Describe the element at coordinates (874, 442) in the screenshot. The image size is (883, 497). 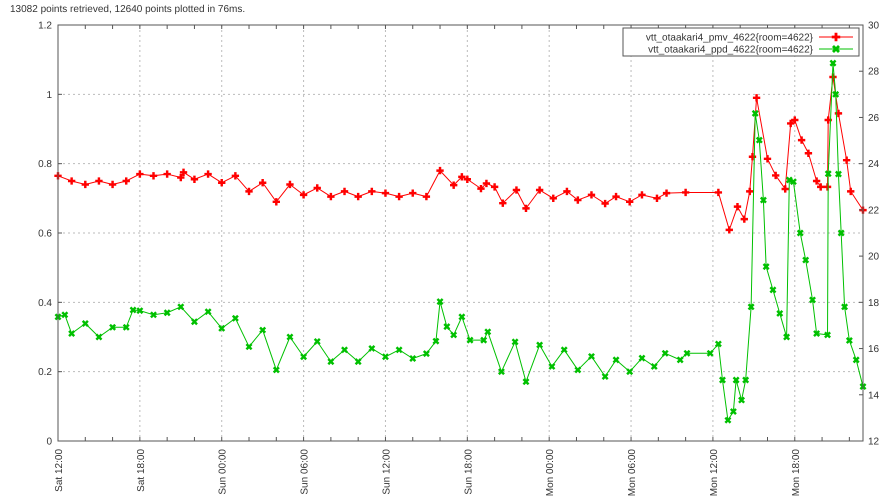
I see `y2-tick-label: 12` at that location.